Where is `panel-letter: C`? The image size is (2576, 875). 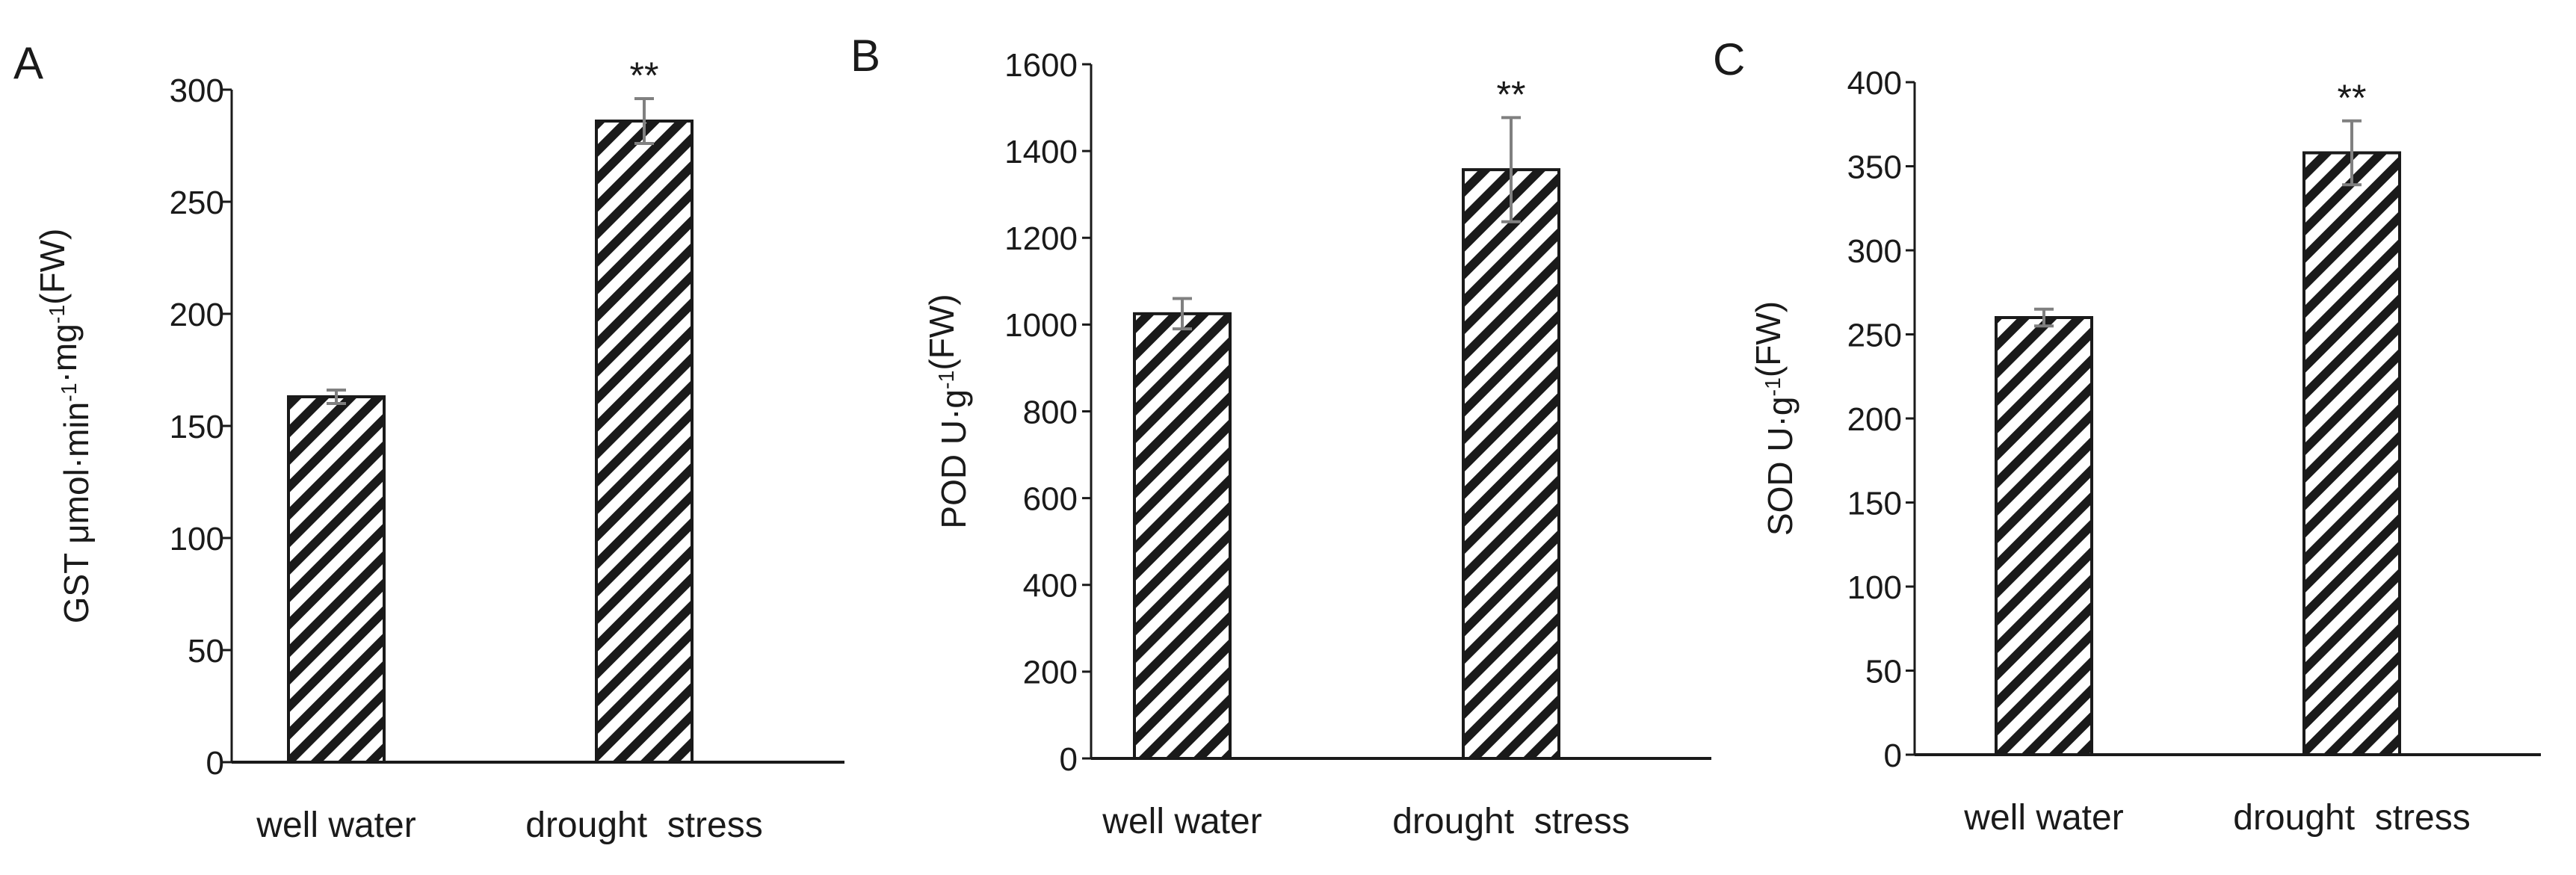
panel-letter: C is located at coordinates (1729, 59).